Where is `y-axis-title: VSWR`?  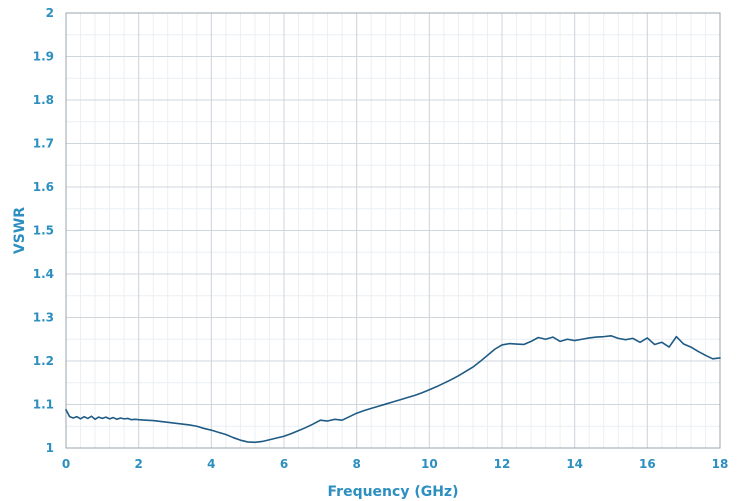 y-axis-title: VSWR is located at coordinates (20, 230).